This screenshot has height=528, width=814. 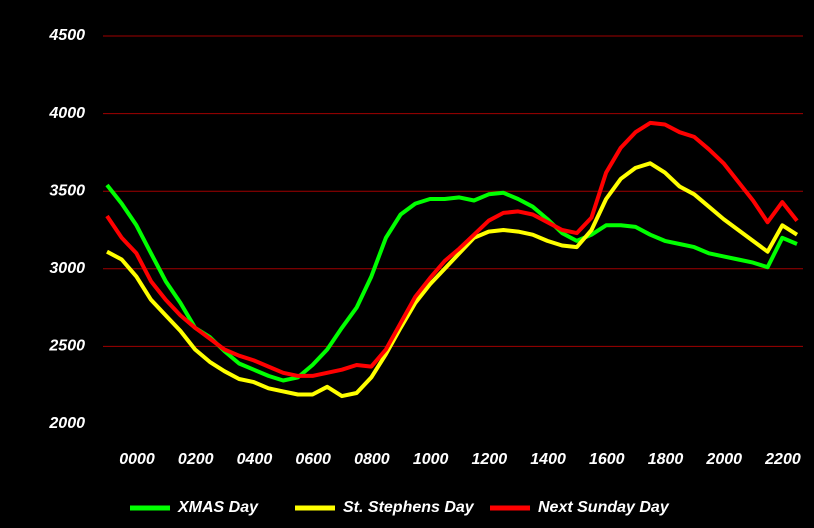 What do you see at coordinates (313, 459) in the screenshot?
I see `x-tick-label: 0600` at bounding box center [313, 459].